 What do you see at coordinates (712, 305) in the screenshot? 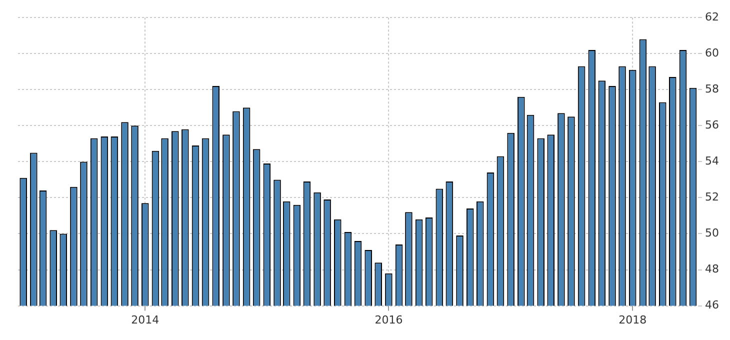
I see `y-tick-label: 46` at bounding box center [712, 305].